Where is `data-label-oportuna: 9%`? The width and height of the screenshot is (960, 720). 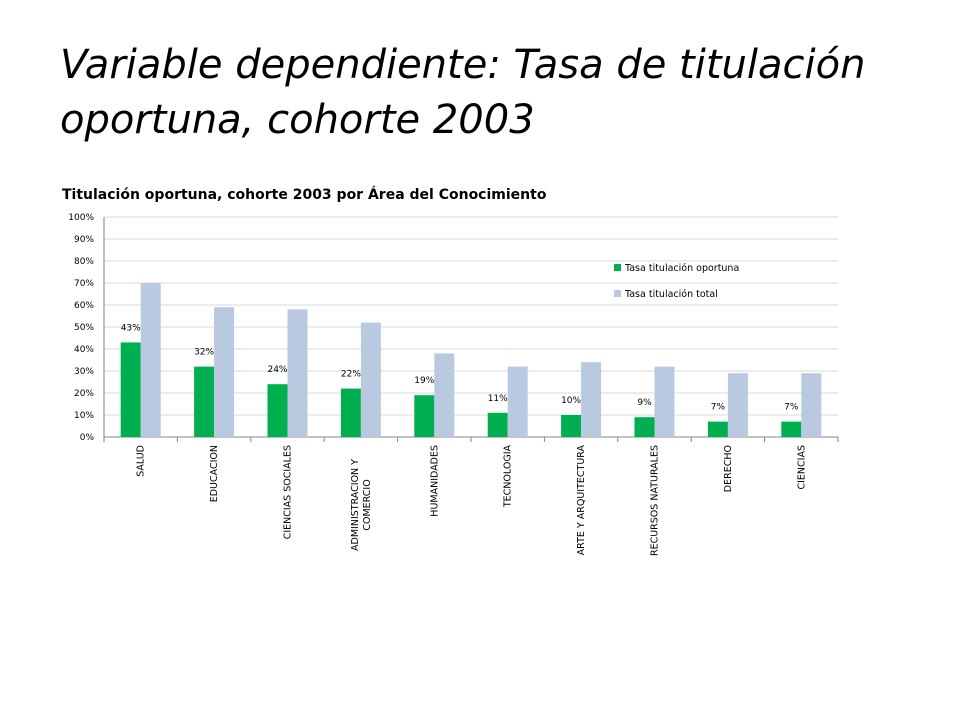
data-label-oportuna: 9% is located at coordinates (644, 403).